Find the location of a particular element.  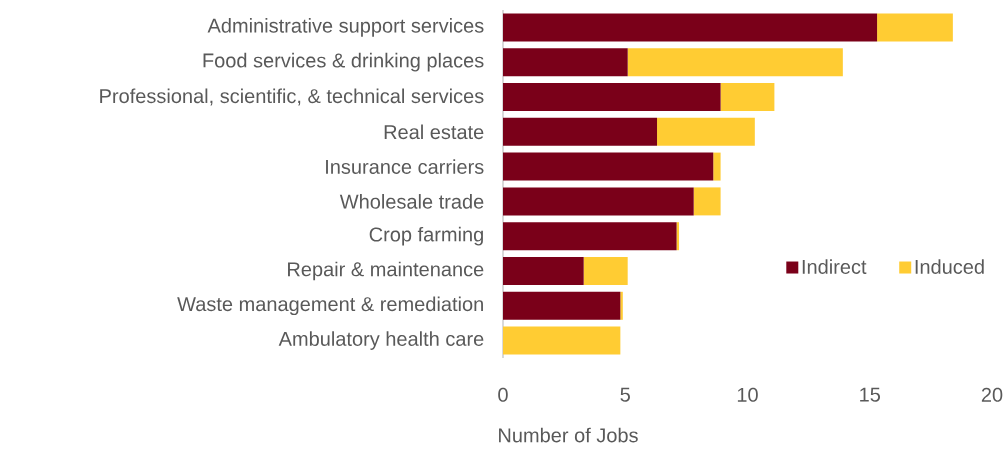

x-tick-label: 15 is located at coordinates (870, 394).